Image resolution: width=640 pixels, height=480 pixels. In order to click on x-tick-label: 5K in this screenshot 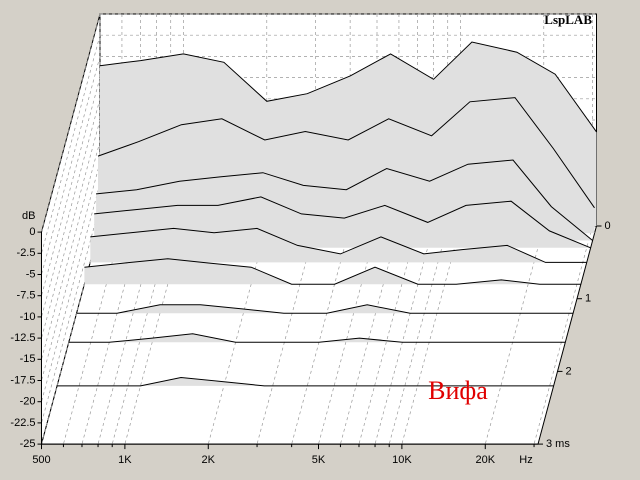, I will do `click(319, 460)`.